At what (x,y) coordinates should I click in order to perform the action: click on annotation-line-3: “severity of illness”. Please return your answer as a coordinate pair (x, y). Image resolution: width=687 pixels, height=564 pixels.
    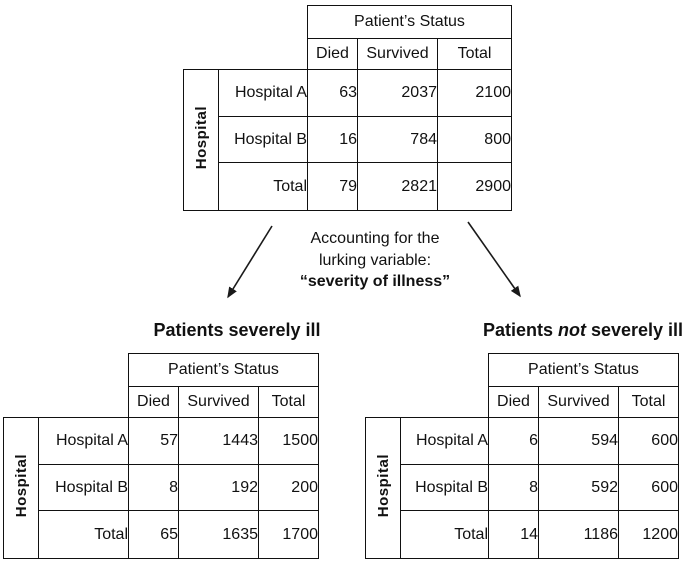
    Looking at the image, I should click on (375, 281).